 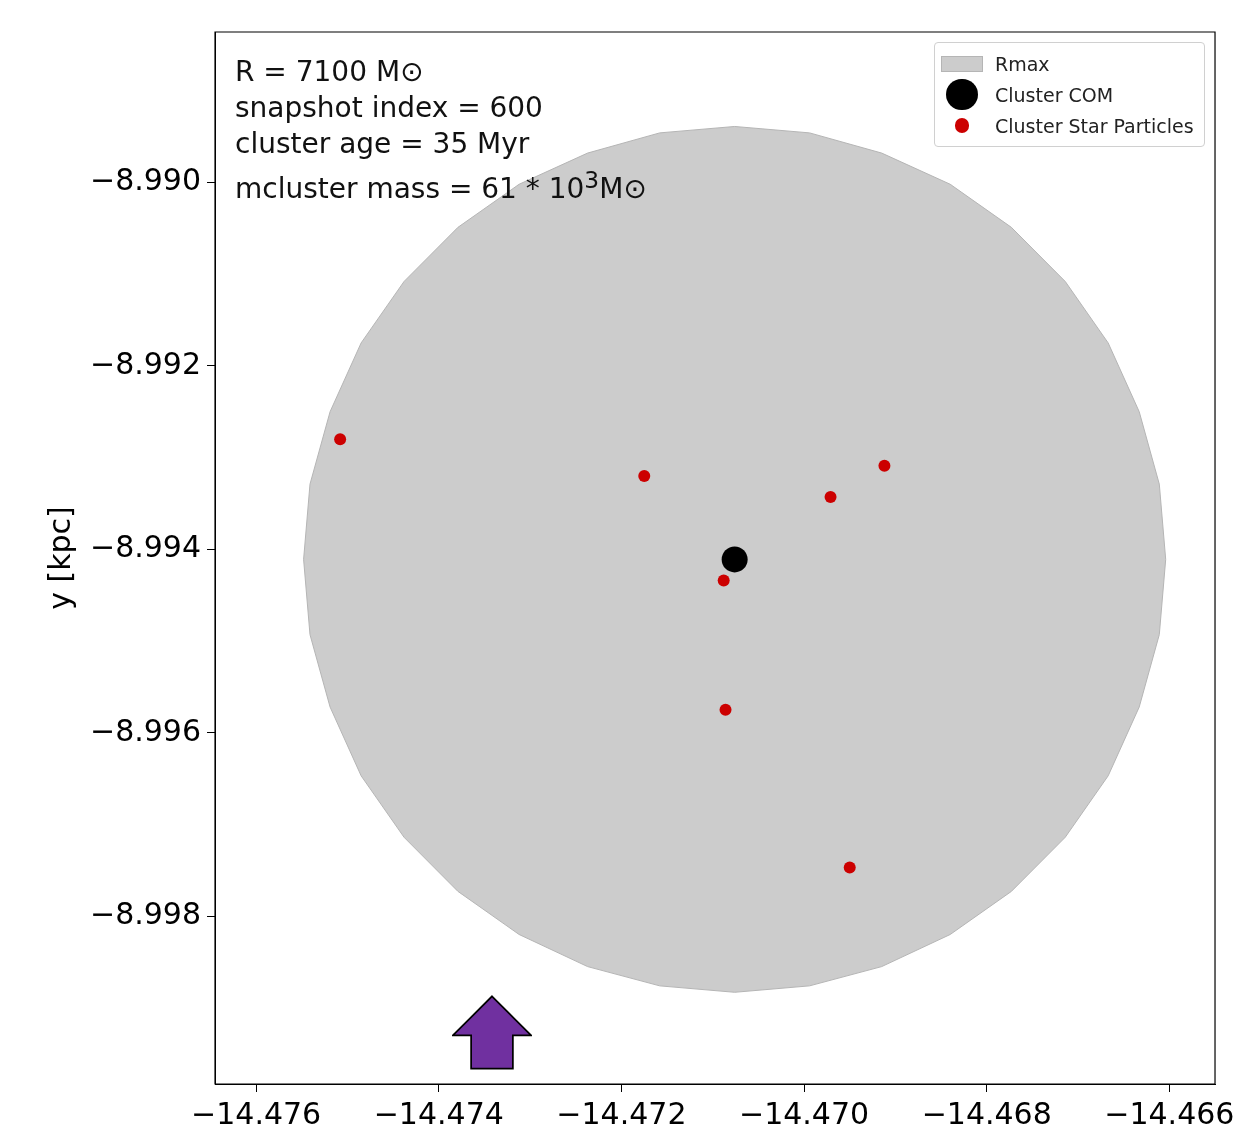 What do you see at coordinates (145, 180) in the screenshot?
I see `y-tick-label: −8.990` at bounding box center [145, 180].